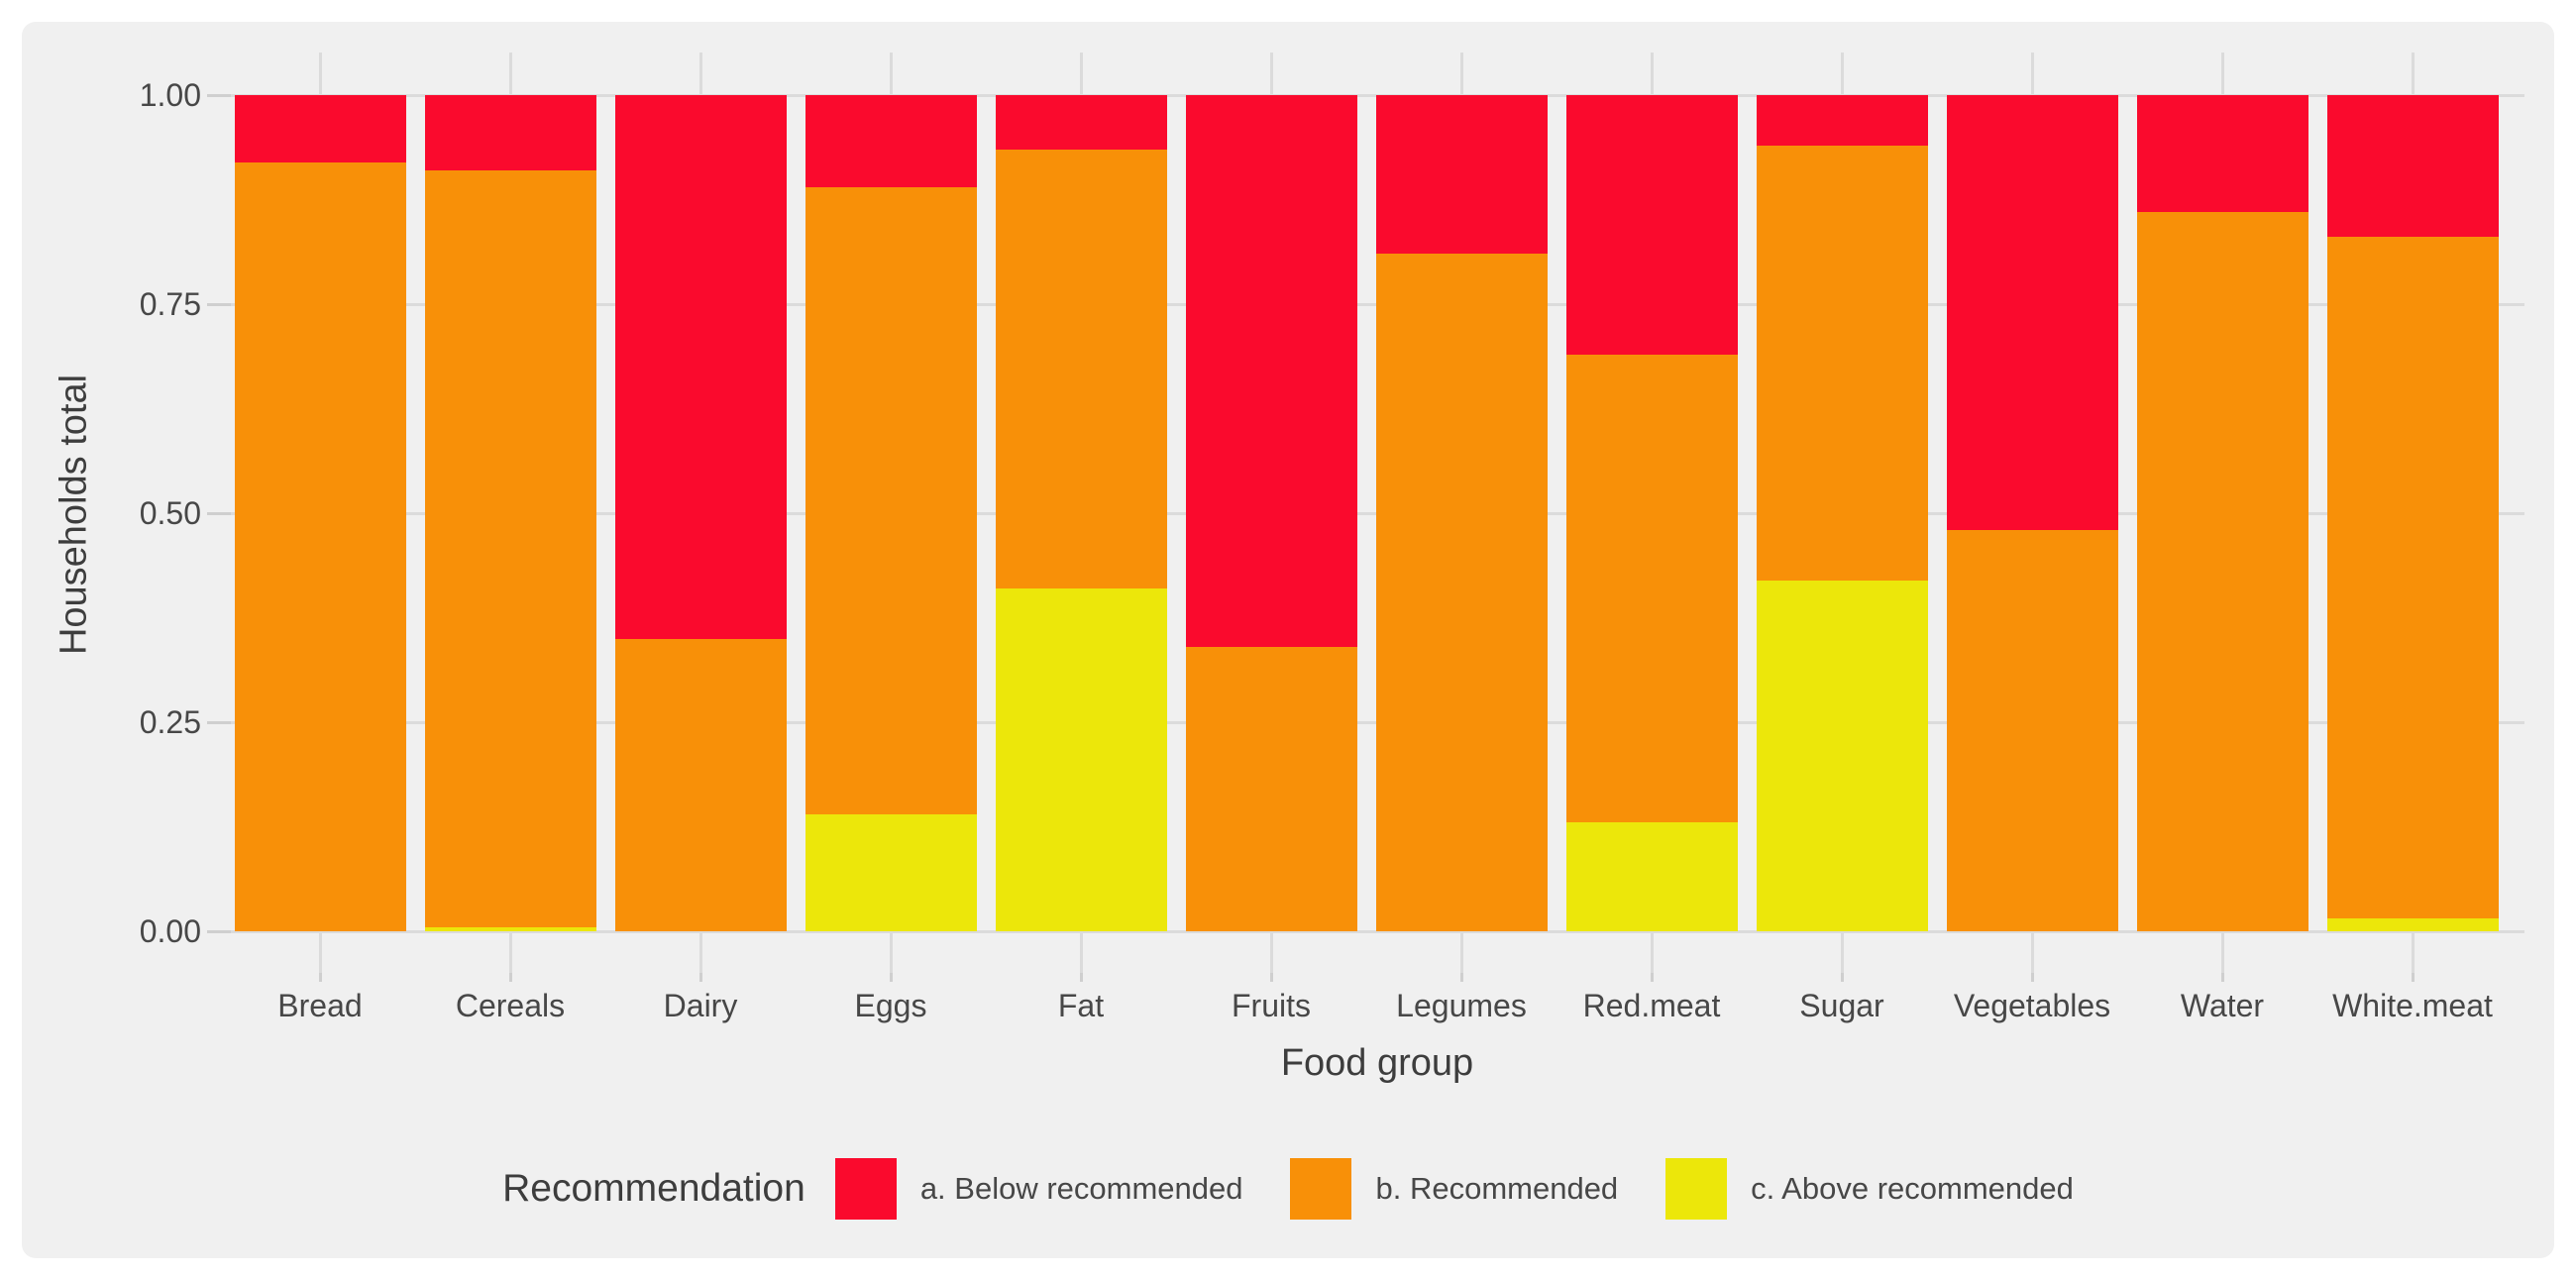 The width and height of the screenshot is (2576, 1280). I want to click on legend-item: a. Below recommended, so click(1038, 1189).